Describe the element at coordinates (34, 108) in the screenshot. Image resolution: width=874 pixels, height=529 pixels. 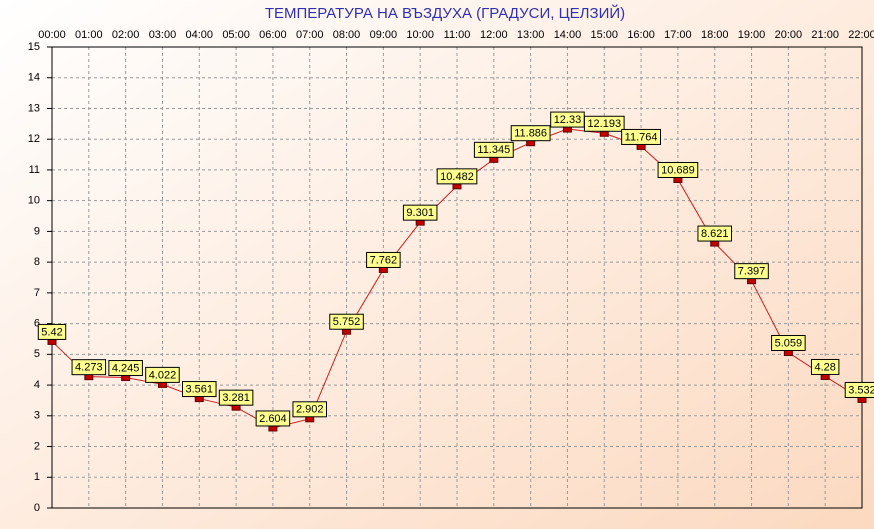
I see `y-tick-label: 13` at that location.